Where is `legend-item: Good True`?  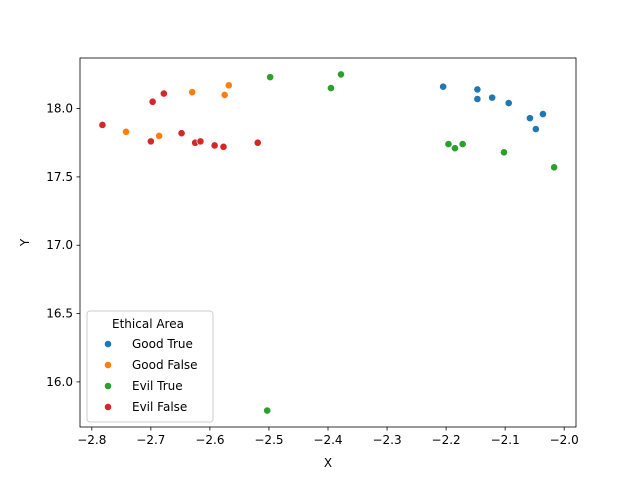 legend-item: Good True is located at coordinates (148, 344).